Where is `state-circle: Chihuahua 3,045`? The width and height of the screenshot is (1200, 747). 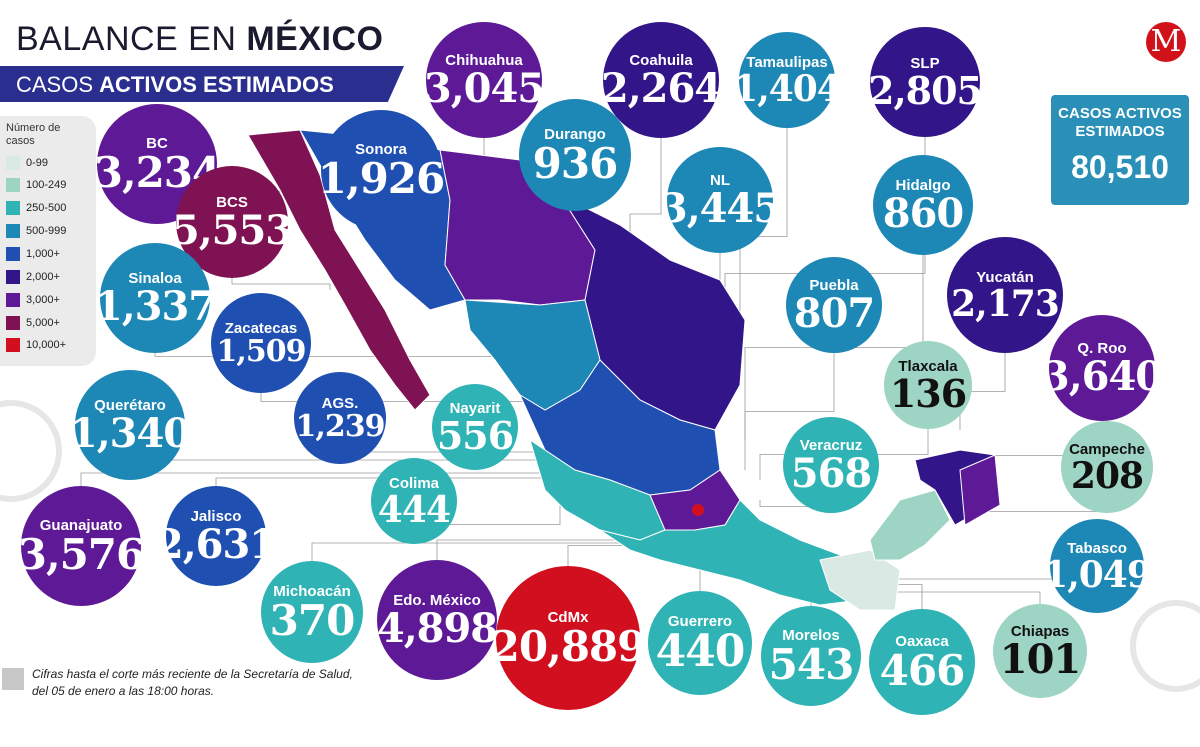
state-circle: Chihuahua 3,045 is located at coordinates (484, 80).